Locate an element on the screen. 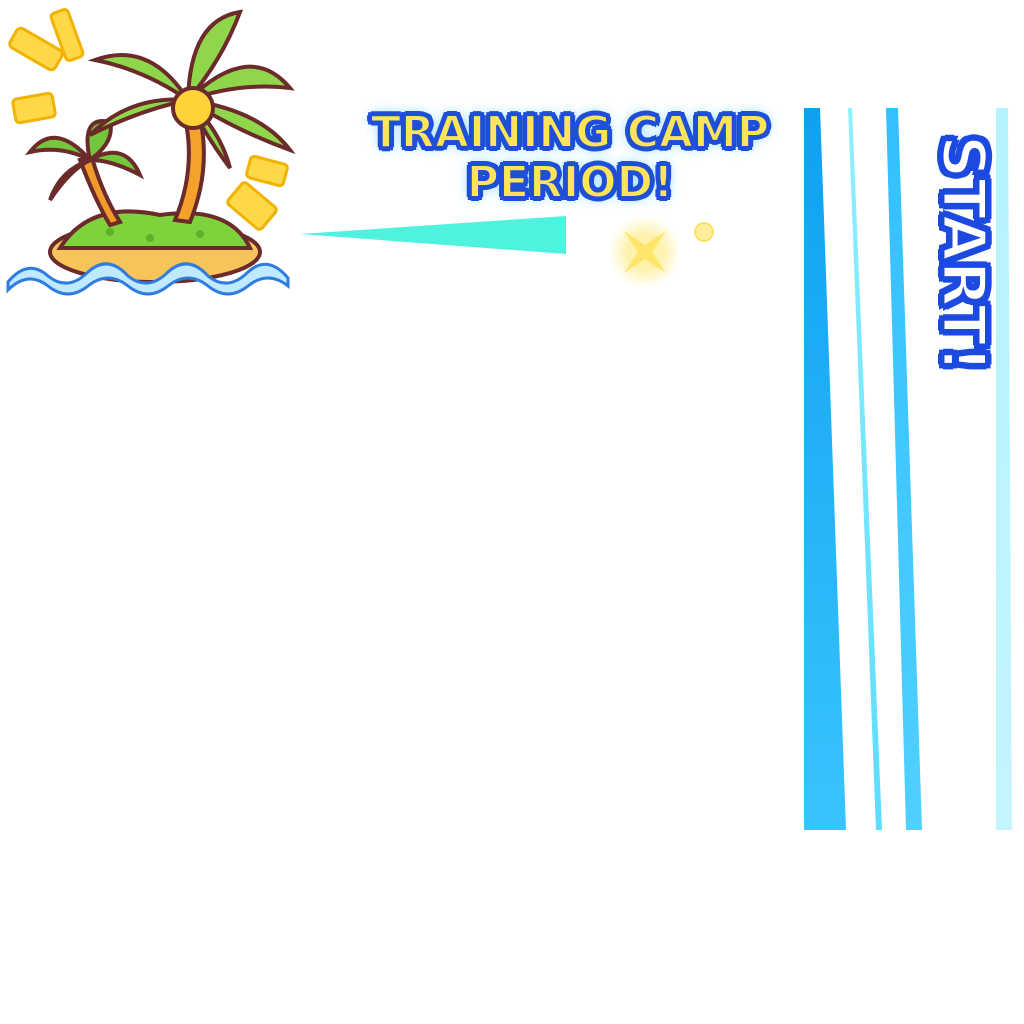 This screenshot has width=1024, height=1024. start-label-container: START! is located at coordinates (955, 260).